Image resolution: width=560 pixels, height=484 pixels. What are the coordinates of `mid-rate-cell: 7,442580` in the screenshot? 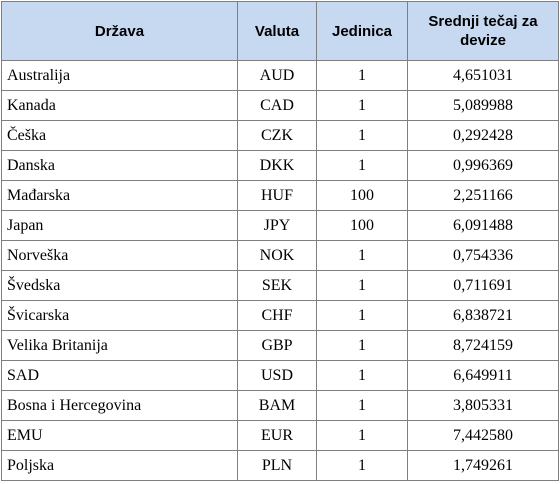 It's located at (483, 435).